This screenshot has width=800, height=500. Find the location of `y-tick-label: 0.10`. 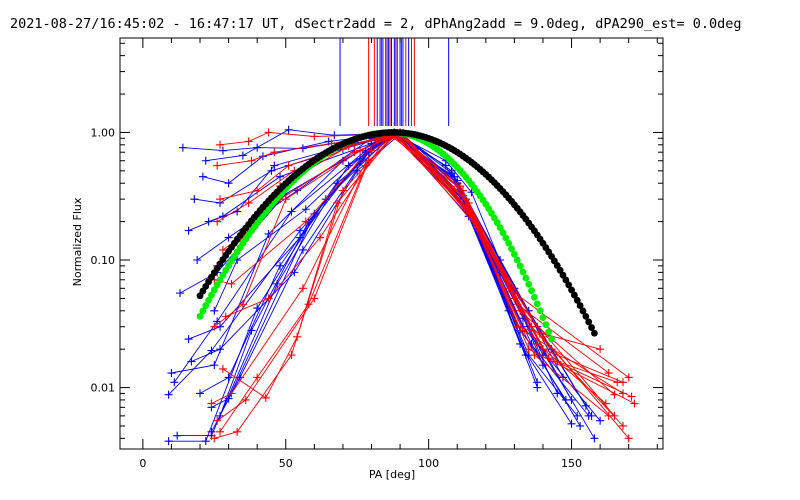

y-tick-label: 0.10 is located at coordinates (103, 260).